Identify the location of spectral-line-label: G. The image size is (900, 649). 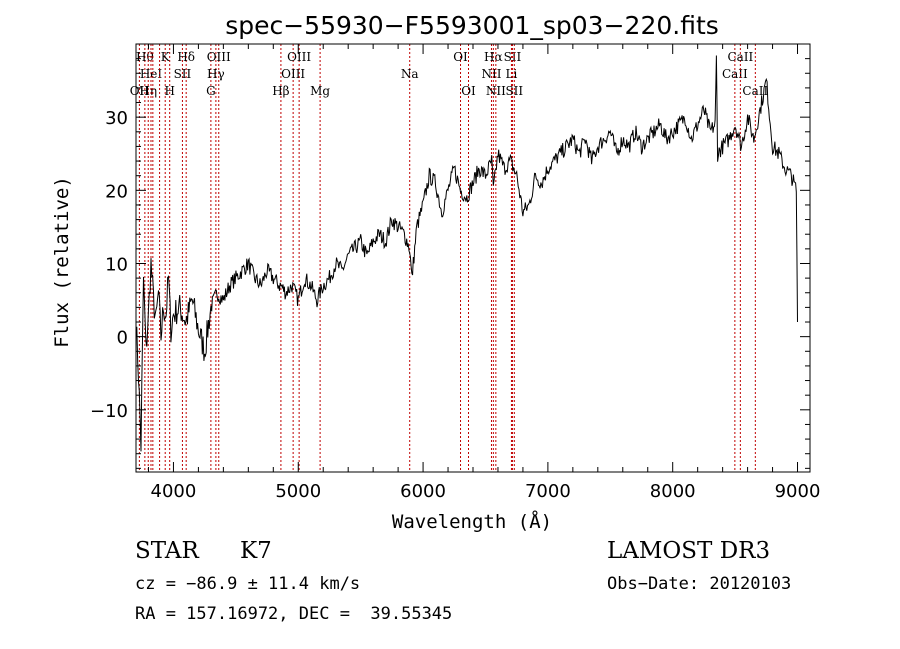
(211, 91).